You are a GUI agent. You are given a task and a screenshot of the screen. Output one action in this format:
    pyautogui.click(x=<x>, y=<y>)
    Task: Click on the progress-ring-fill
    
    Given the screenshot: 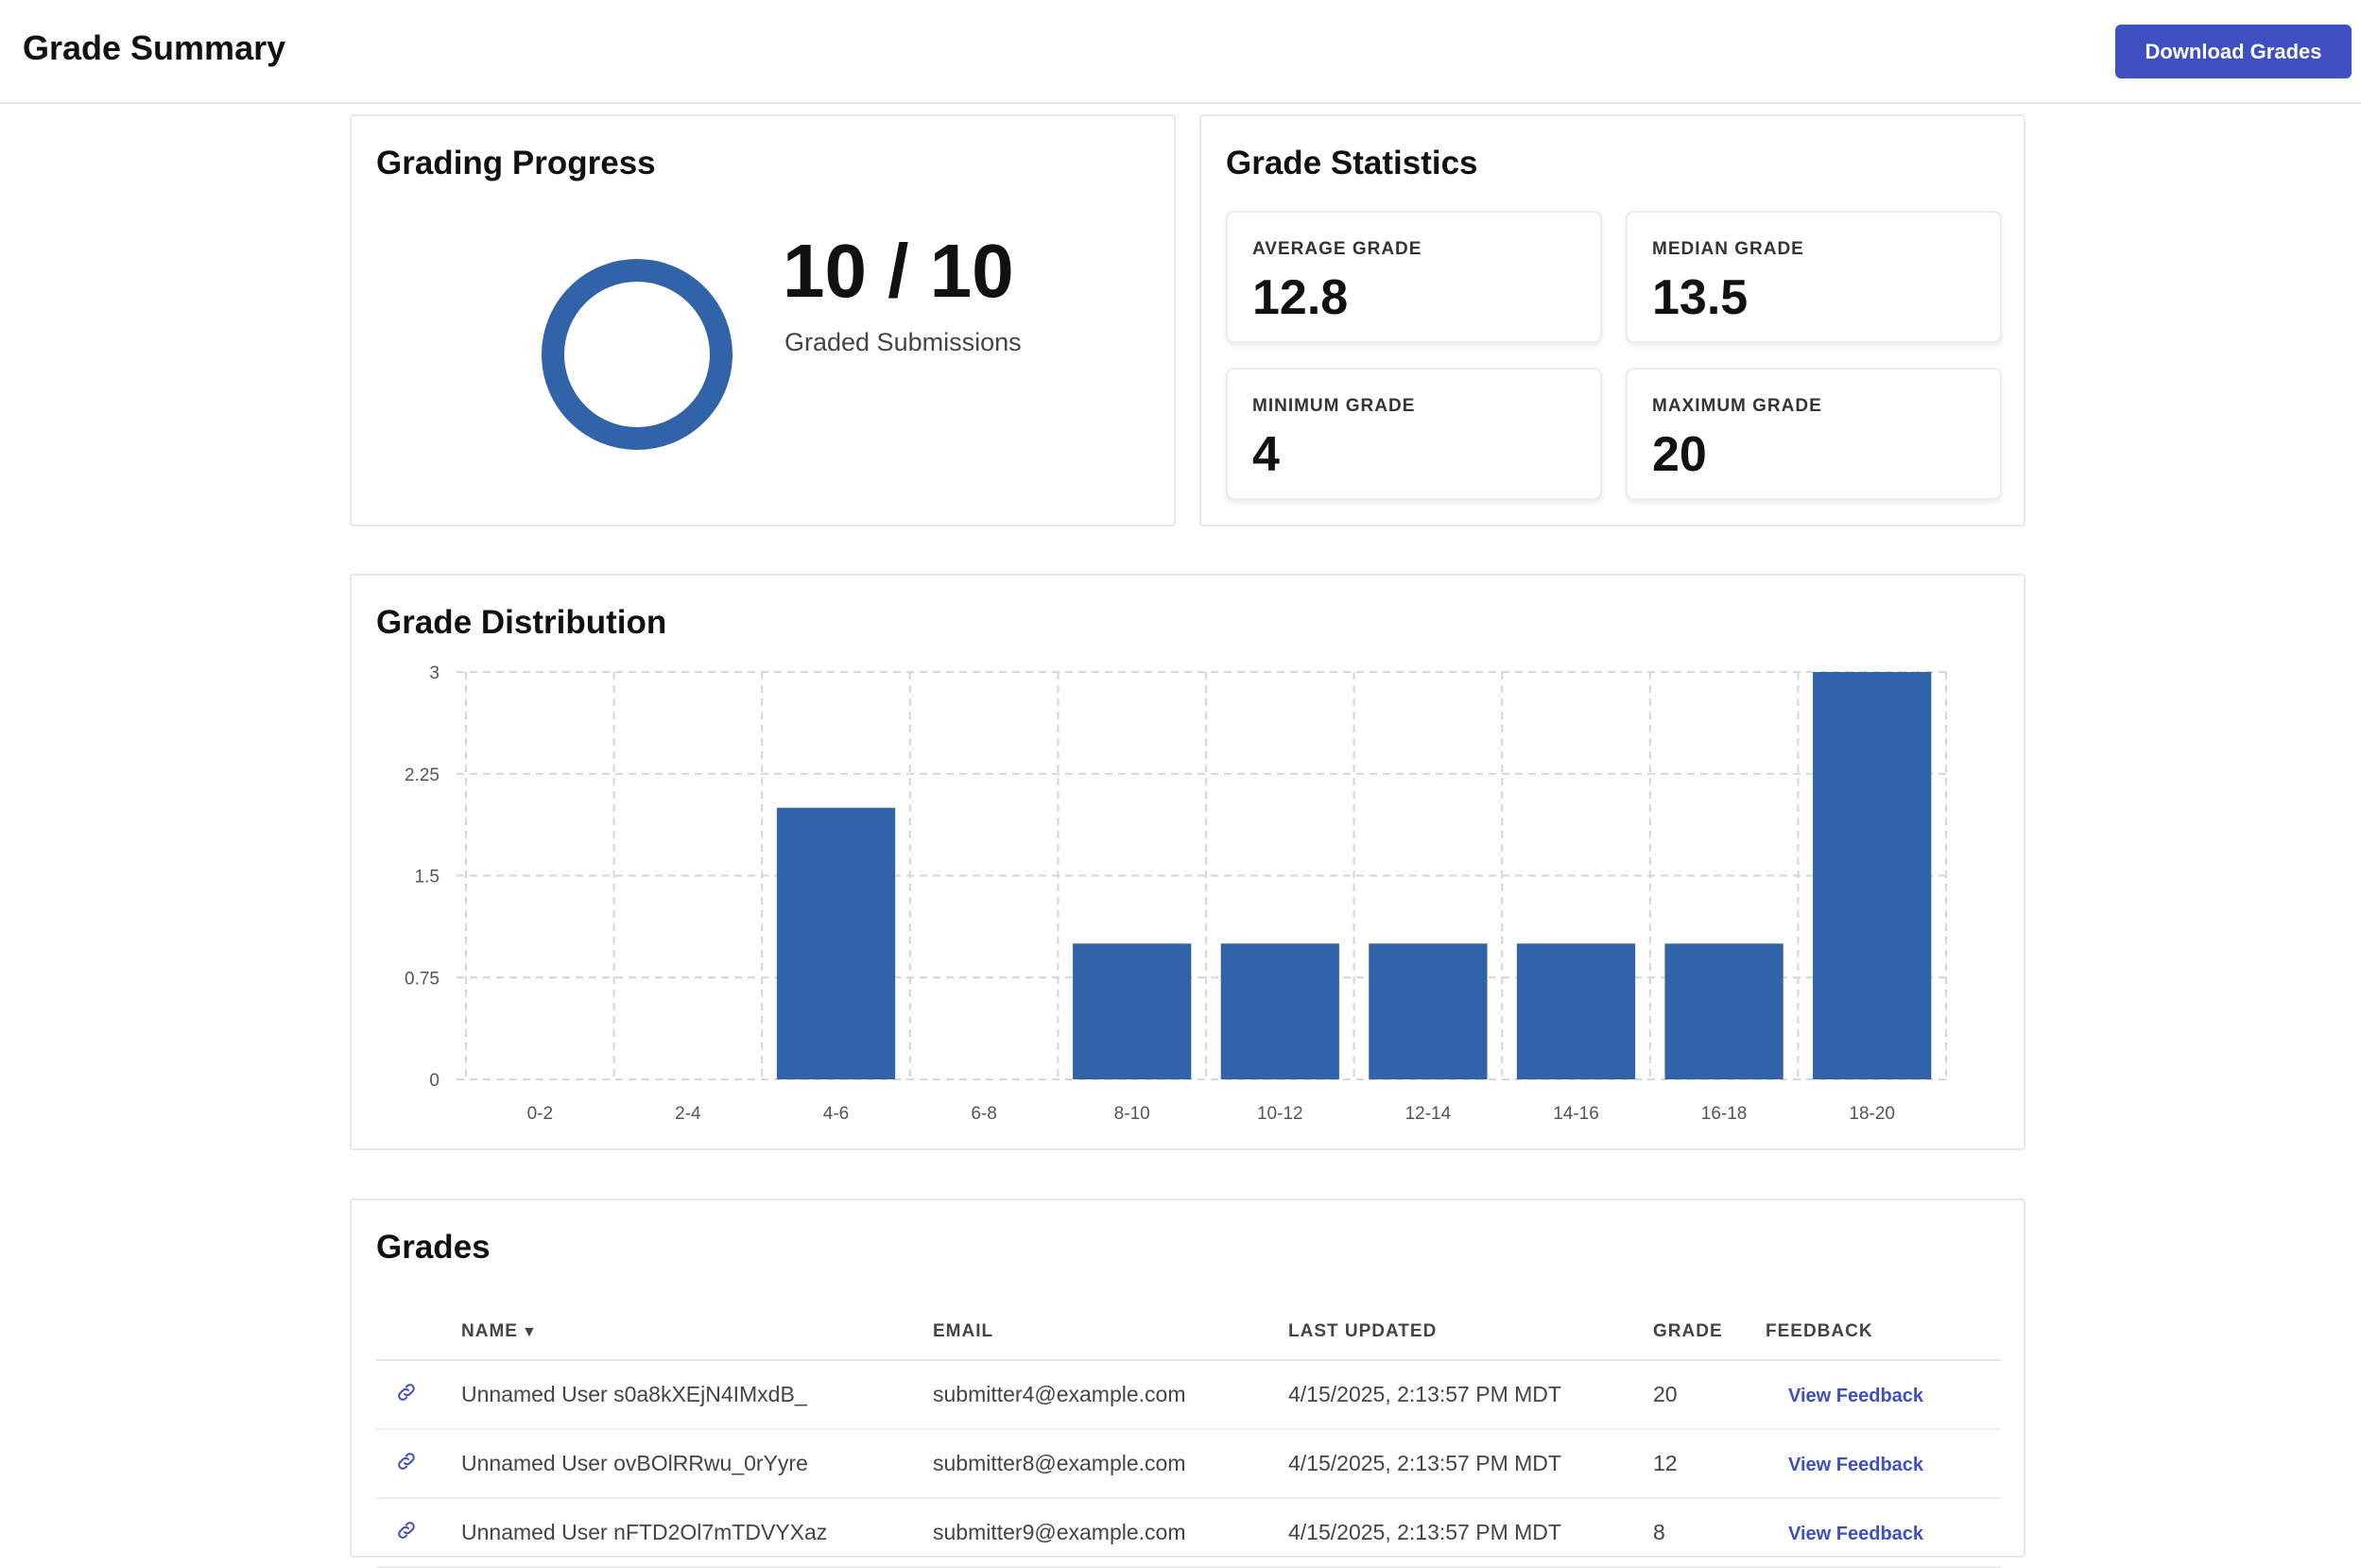 What is the action you would take?
    pyautogui.click(x=637, y=354)
    